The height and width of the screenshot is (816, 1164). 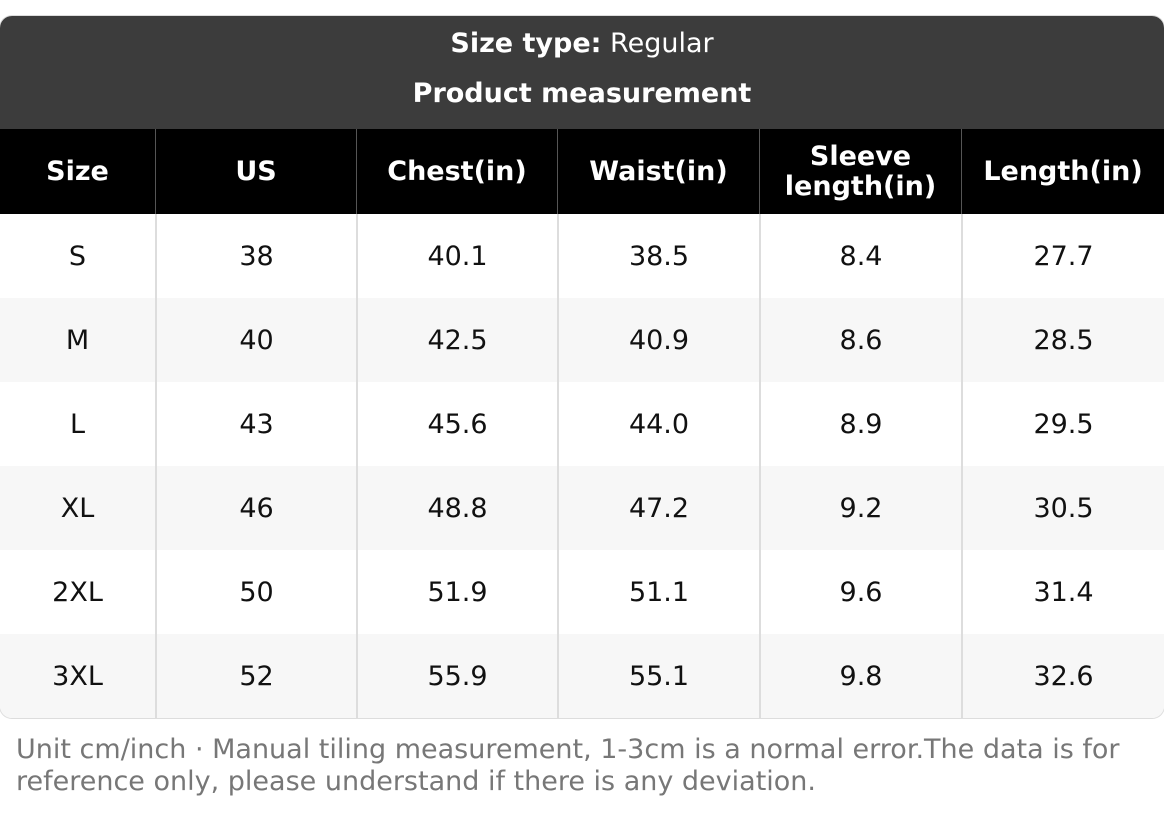 I want to click on cell: 43, so click(x=255, y=424).